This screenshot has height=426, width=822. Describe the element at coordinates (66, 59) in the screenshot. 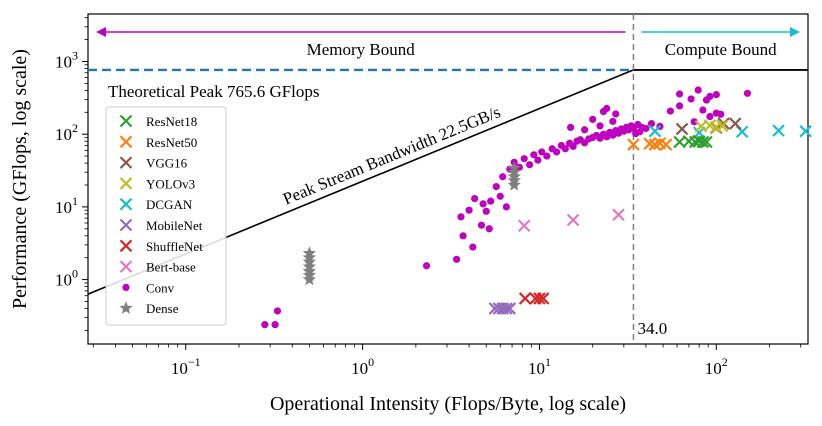

I see `y-tick-label: 10³` at that location.